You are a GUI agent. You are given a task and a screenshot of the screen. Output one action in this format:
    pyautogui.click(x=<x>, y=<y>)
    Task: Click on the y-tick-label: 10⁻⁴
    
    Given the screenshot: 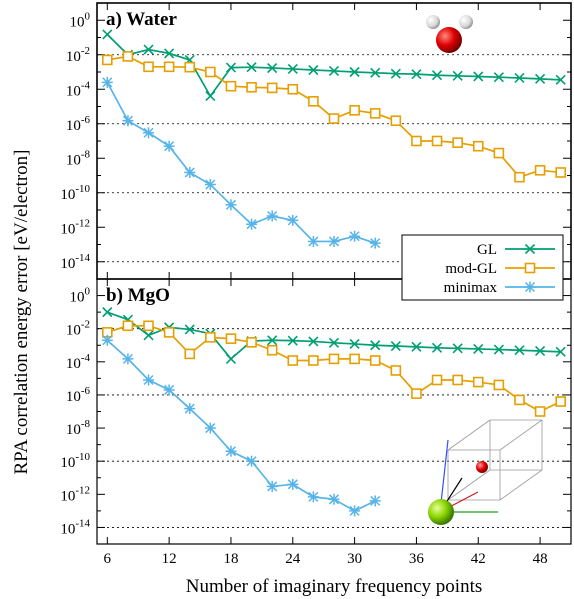 What is the action you would take?
    pyautogui.click(x=78, y=89)
    